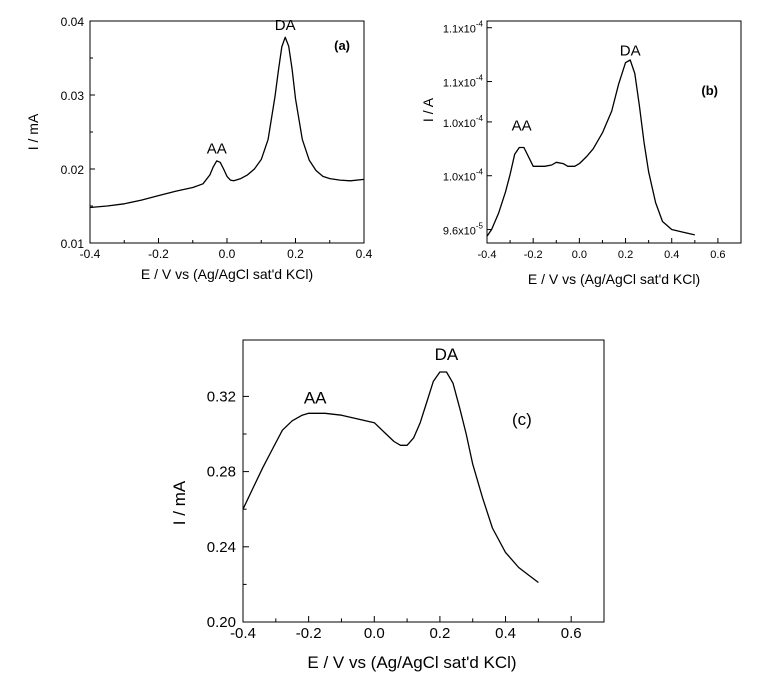  I want to click on panel-c-y-tick-label: 0.28, so click(221, 472).